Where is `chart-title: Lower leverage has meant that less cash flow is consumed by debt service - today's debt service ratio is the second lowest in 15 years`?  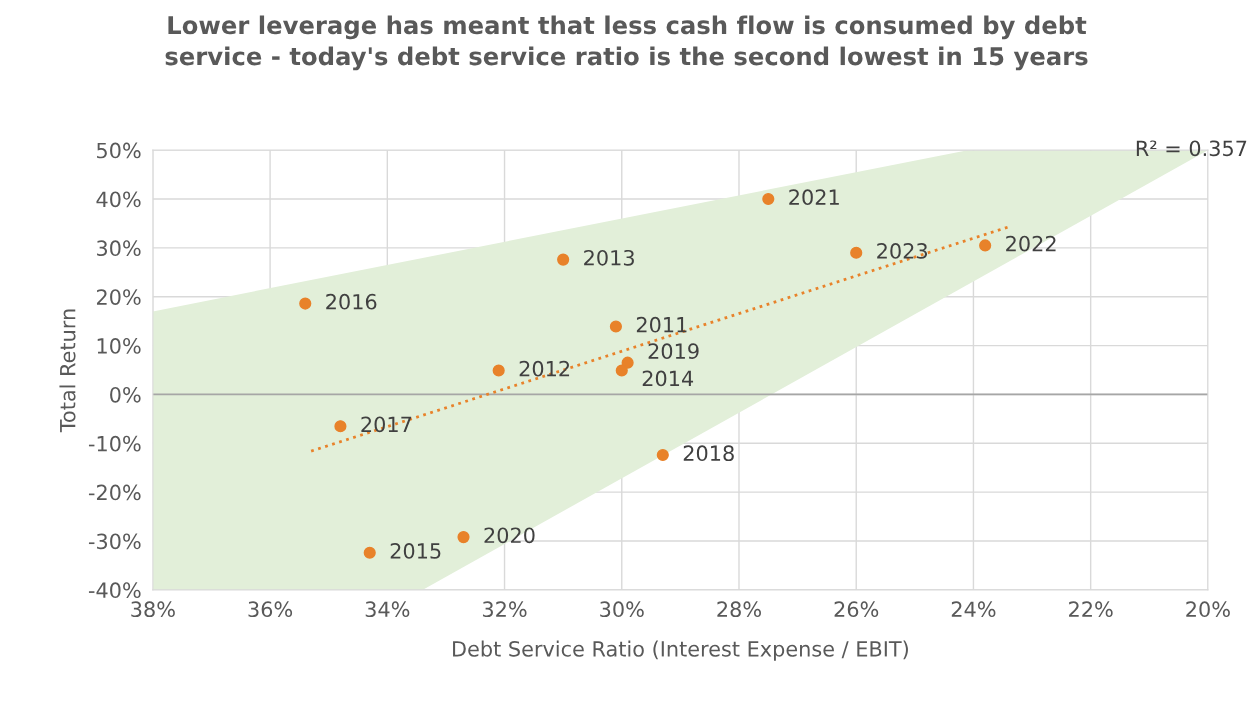 chart-title: Lower leverage has meant that less cash flow is consumed by debt service - today's debt service ratio is the second lowest in 15 years is located at coordinates (626, 43).